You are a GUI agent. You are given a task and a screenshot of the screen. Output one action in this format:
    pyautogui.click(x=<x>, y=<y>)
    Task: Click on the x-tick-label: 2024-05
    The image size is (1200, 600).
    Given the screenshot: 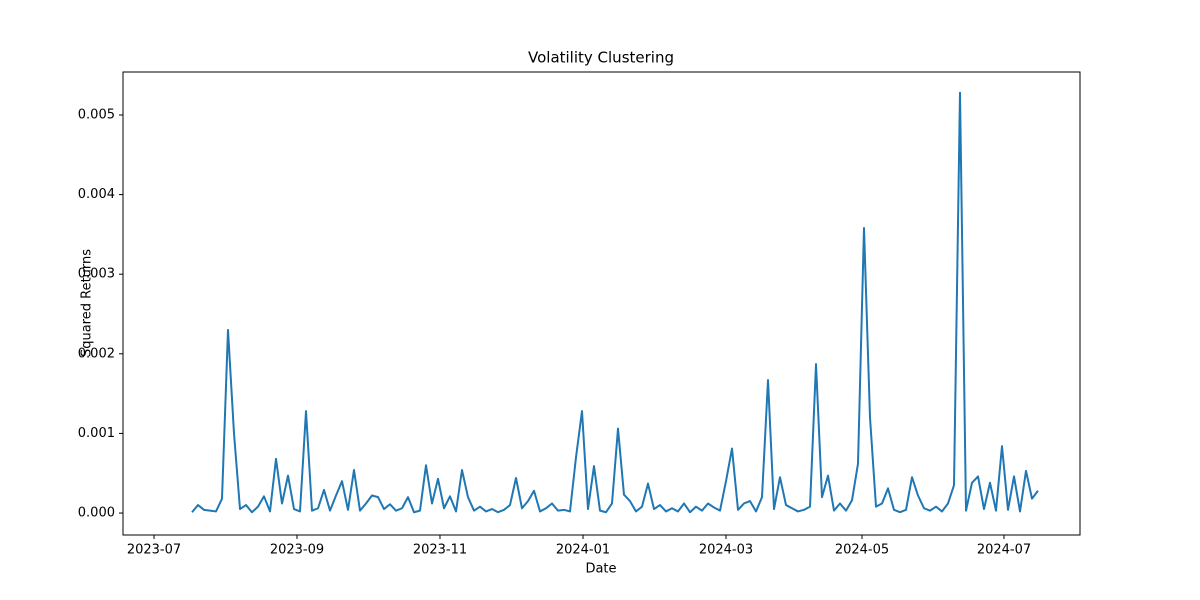 What is the action you would take?
    pyautogui.click(x=862, y=550)
    